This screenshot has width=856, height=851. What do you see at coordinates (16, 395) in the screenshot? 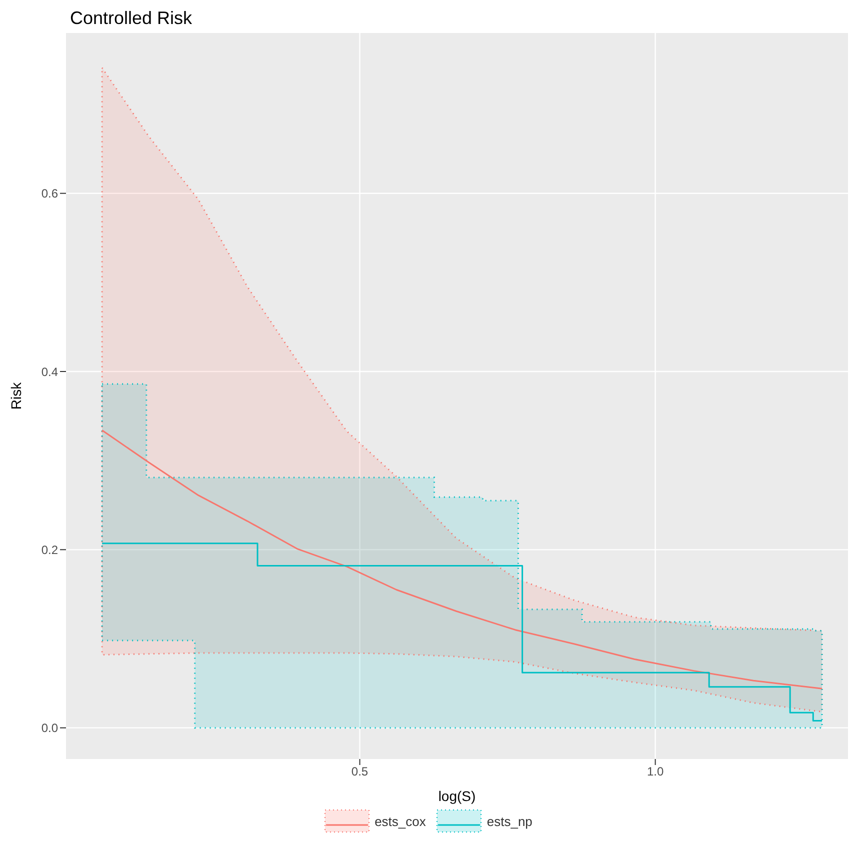
I see `y-axis-title: Risk` at bounding box center [16, 395].